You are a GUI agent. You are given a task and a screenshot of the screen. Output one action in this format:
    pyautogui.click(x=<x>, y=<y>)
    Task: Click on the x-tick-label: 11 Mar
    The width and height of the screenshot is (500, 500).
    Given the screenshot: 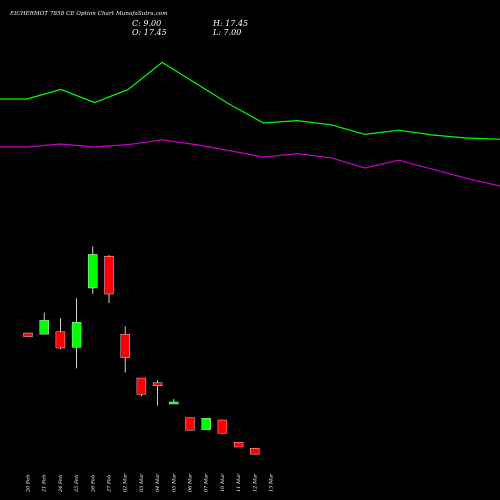 What is the action you would take?
    pyautogui.click(x=239, y=482)
    